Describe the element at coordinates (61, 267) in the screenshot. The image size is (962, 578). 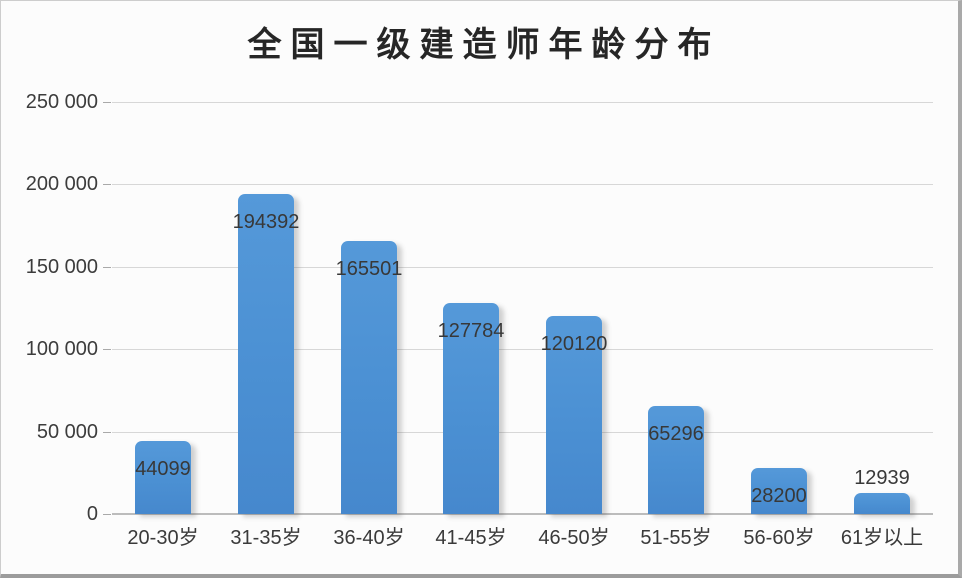
I see `y-axis-tick-label: 150 000` at that location.